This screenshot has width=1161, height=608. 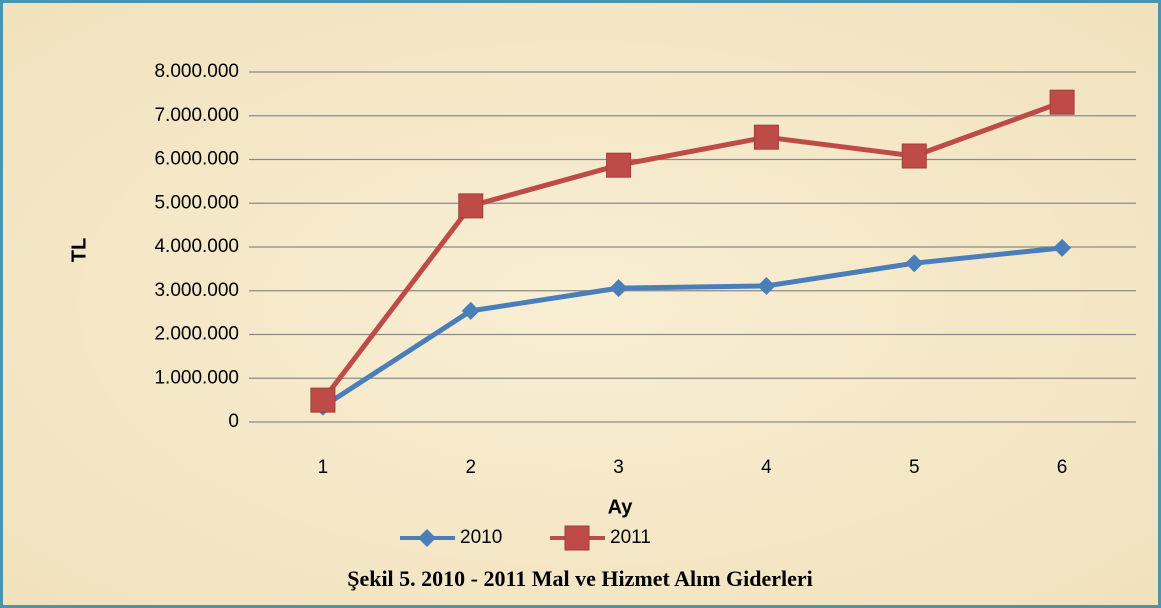 What do you see at coordinates (196, 377) in the screenshot?
I see `y-tick-label: 1.000.000` at bounding box center [196, 377].